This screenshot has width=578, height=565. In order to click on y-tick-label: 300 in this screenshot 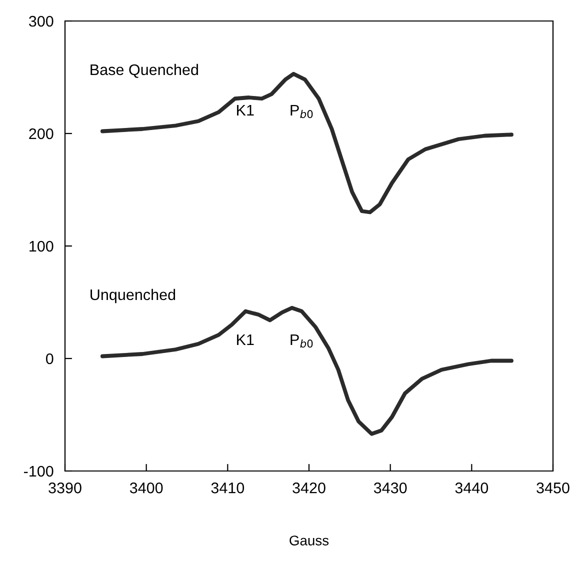, I will do `click(41, 21)`.